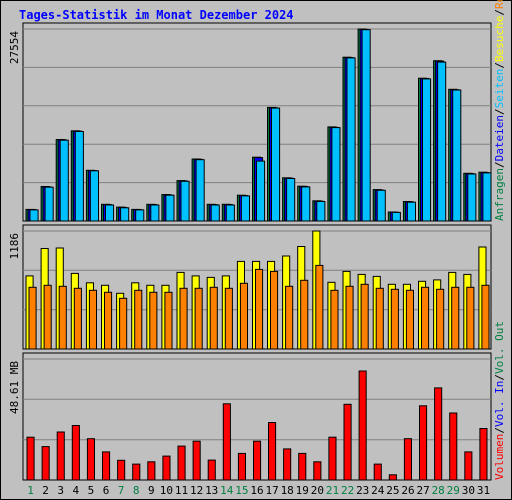  Describe the element at coordinates (422, 490) in the screenshot. I see `x-tick-label: 27` at that location.